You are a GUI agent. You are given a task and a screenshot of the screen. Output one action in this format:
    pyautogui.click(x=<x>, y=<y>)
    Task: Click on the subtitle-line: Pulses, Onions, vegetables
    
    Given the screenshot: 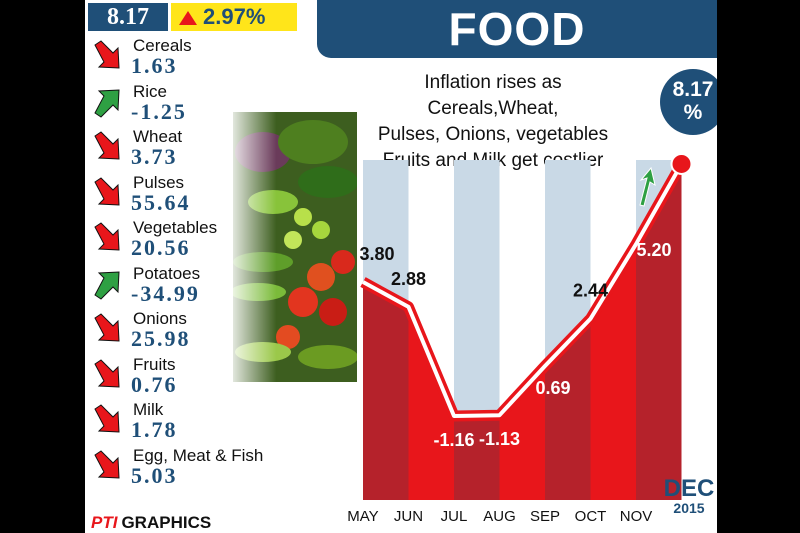 What is the action you would take?
    pyautogui.click(x=493, y=134)
    